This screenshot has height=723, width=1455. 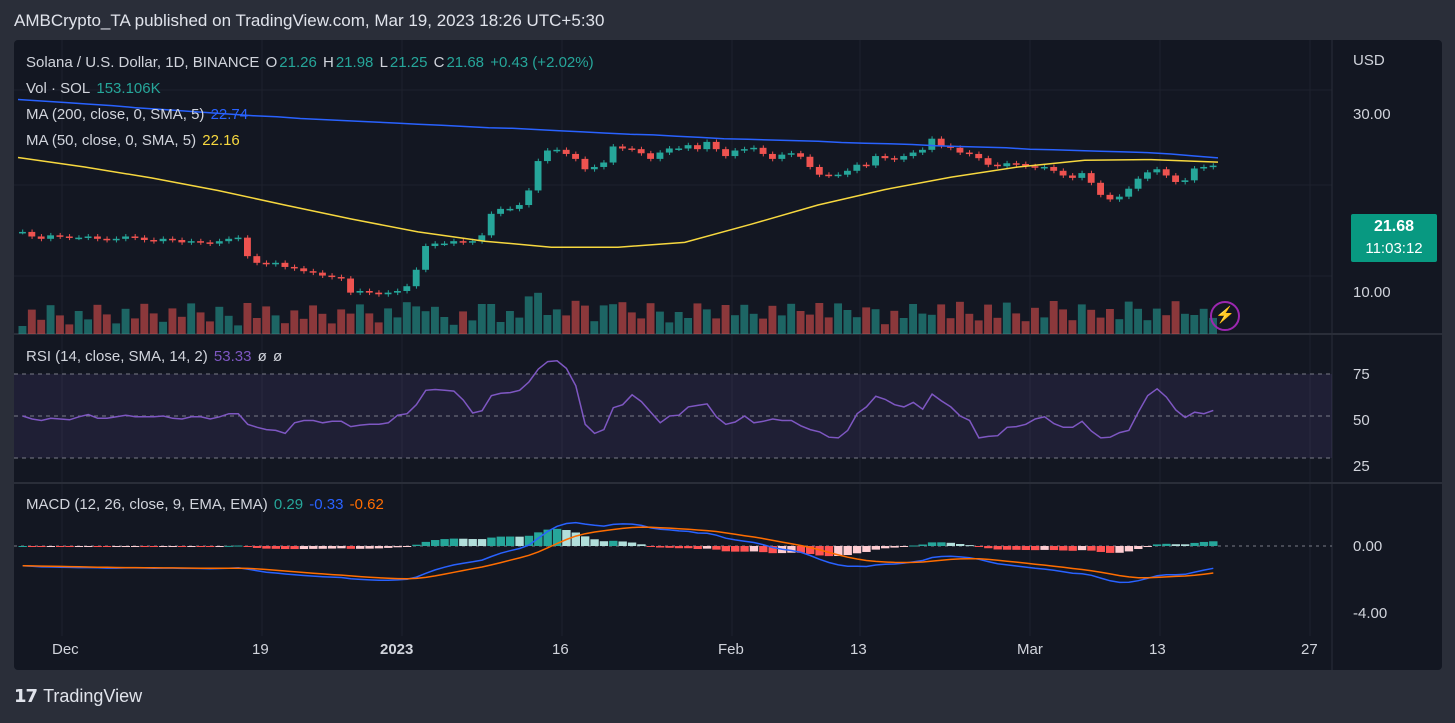 I want to click on ma50-legend: MA (50, close, 0, SMA, 5) 22.16, so click(x=133, y=140).